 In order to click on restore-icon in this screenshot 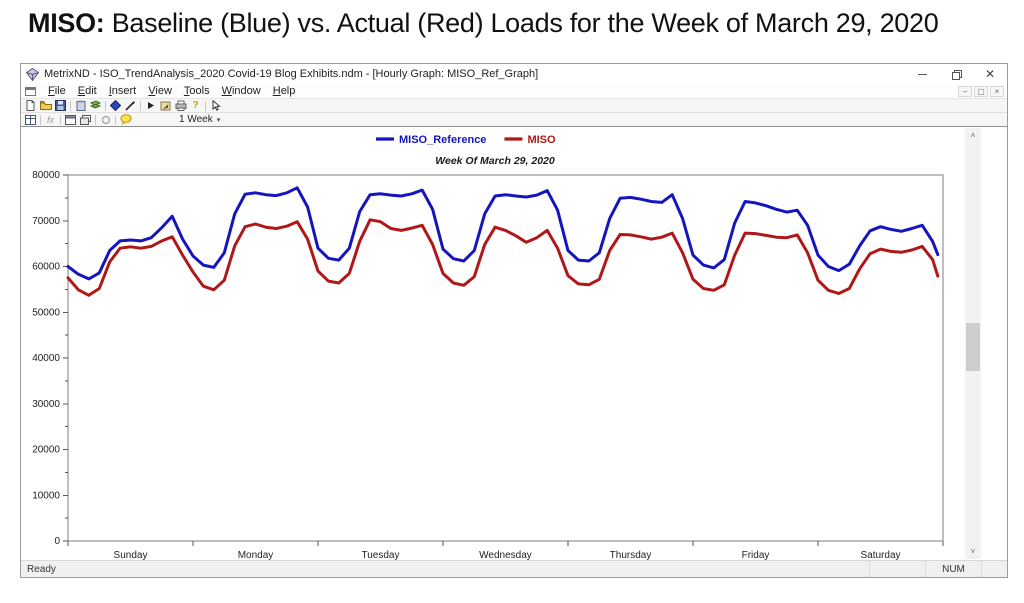, I will do `click(957, 75)`.